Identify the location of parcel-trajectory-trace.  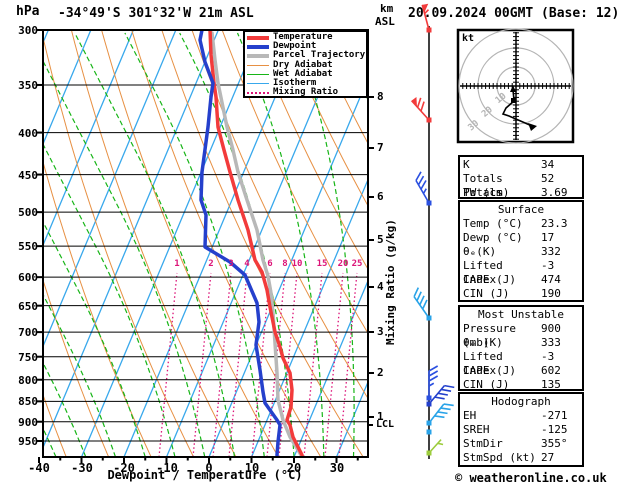
(256, 243).